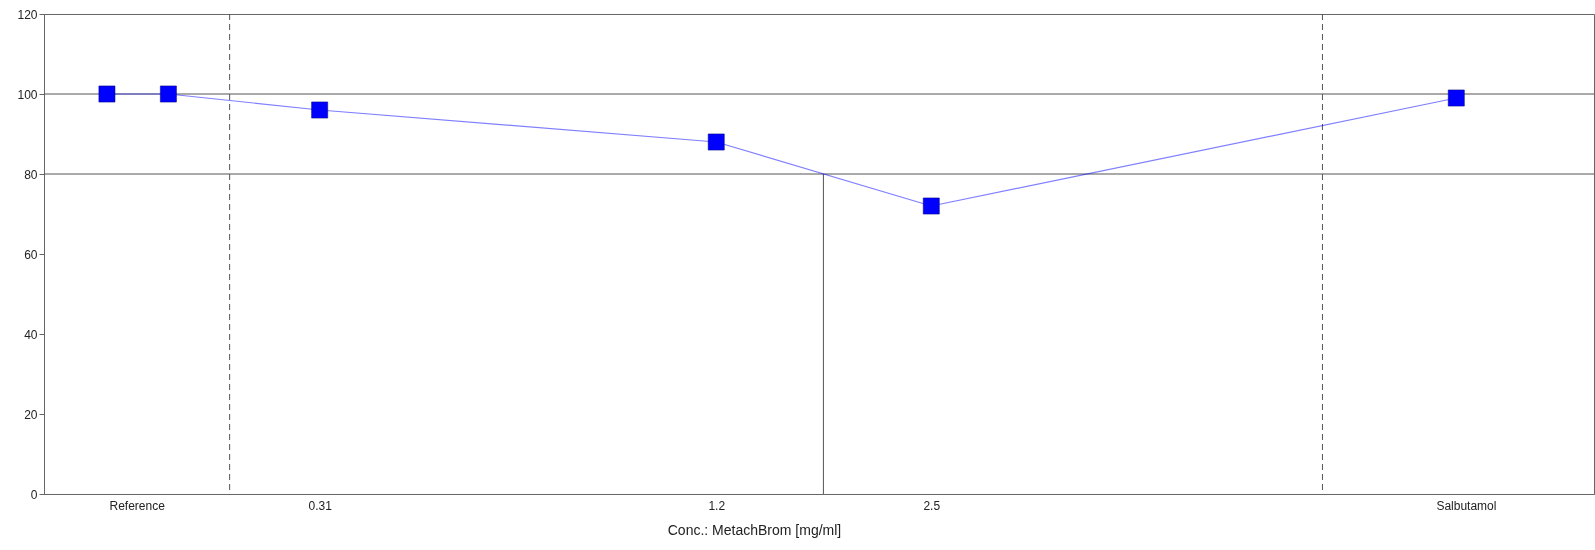  What do you see at coordinates (137, 505) in the screenshot?
I see `x-tick-label: Reference` at bounding box center [137, 505].